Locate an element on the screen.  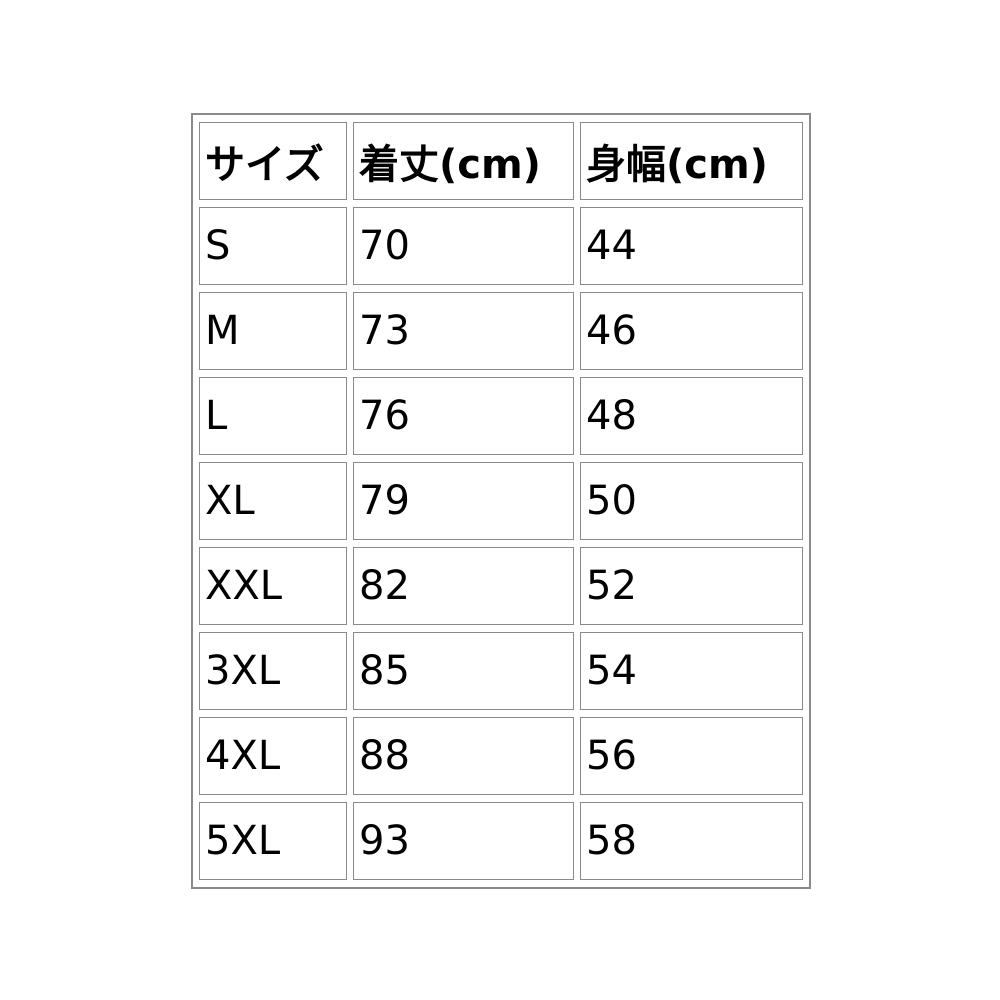
table-cell: 76 is located at coordinates (463, 416).